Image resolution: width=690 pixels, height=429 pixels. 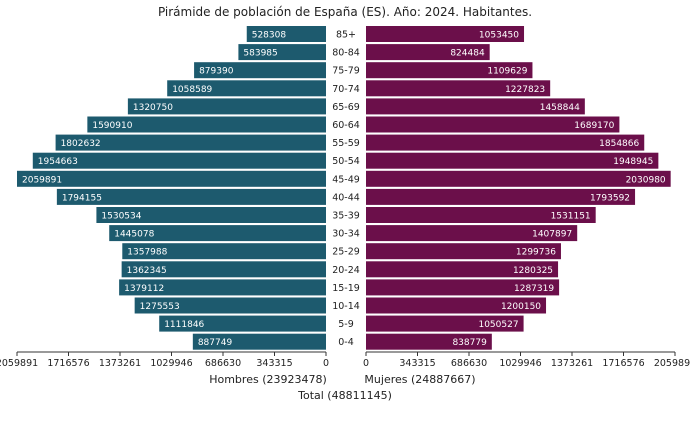 I want to click on male-bar-value-label: 1275553, so click(x=160, y=307).